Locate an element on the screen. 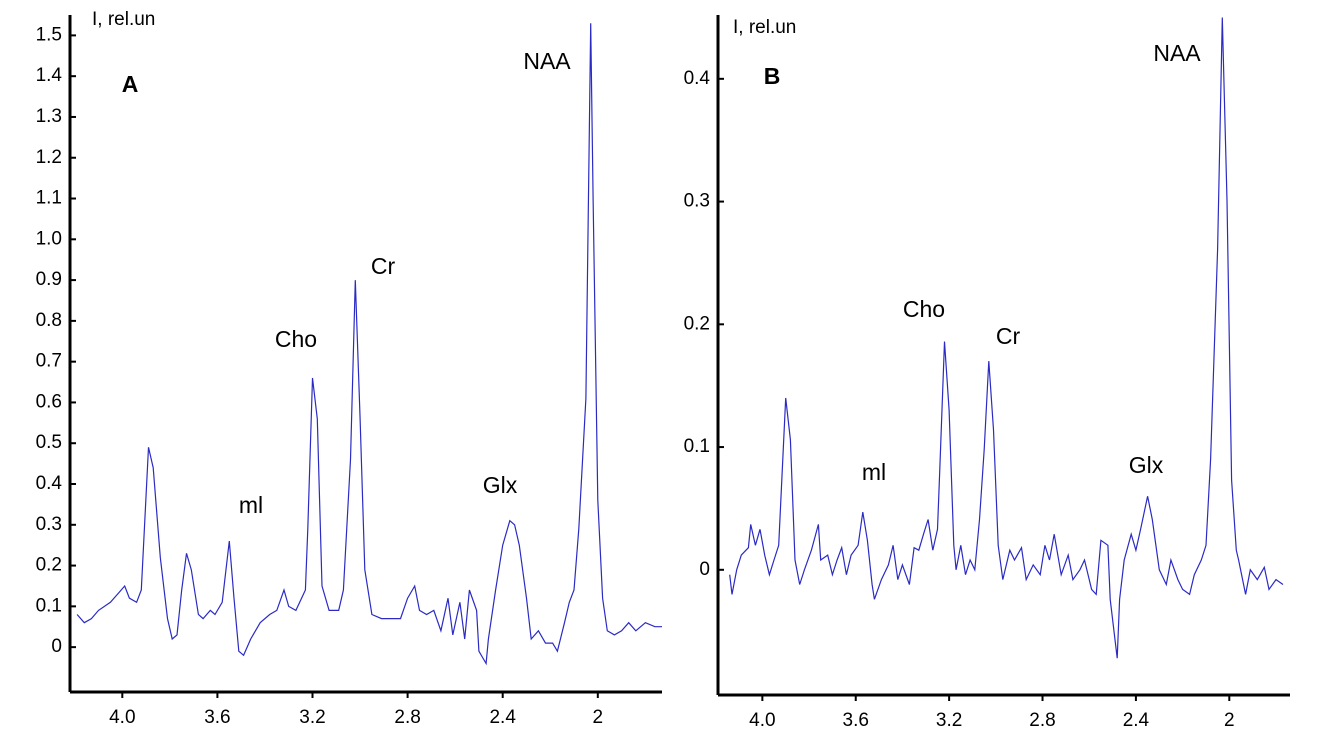 This screenshot has height=738, width=1324. y-tick-label: 0.8 is located at coordinates (49, 320).